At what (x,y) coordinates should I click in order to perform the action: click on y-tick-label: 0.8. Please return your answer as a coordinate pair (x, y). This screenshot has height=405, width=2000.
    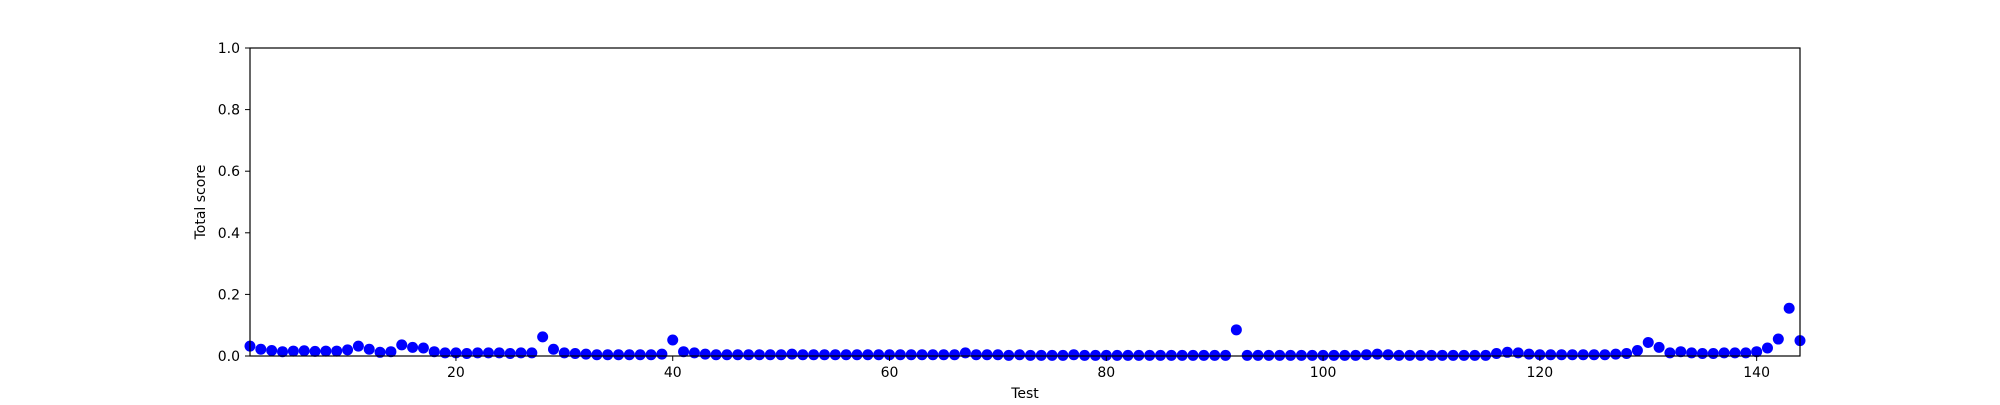
    Looking at the image, I should click on (229, 111).